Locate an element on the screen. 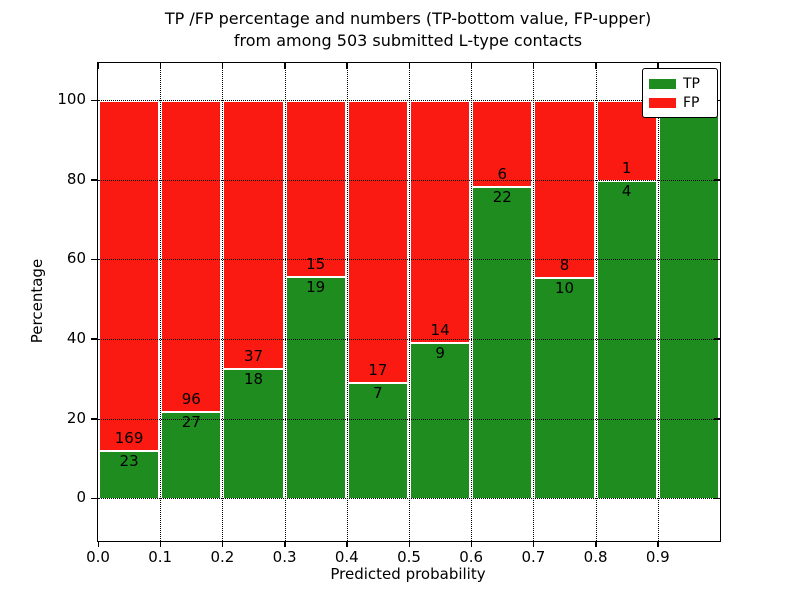 This screenshot has height=600, width=800. y-tick-label: 40 is located at coordinates (76, 337).